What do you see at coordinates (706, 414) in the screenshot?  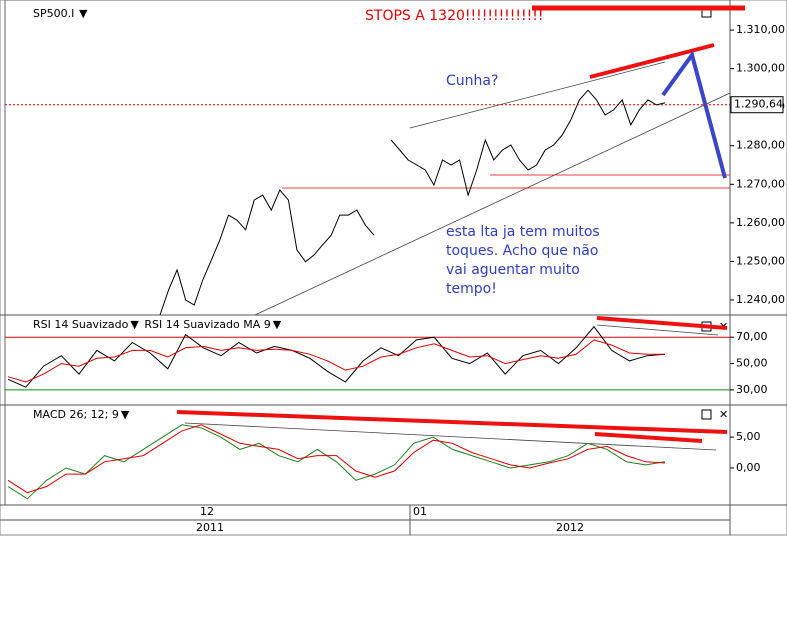 I see `maximize-icon` at bounding box center [706, 414].